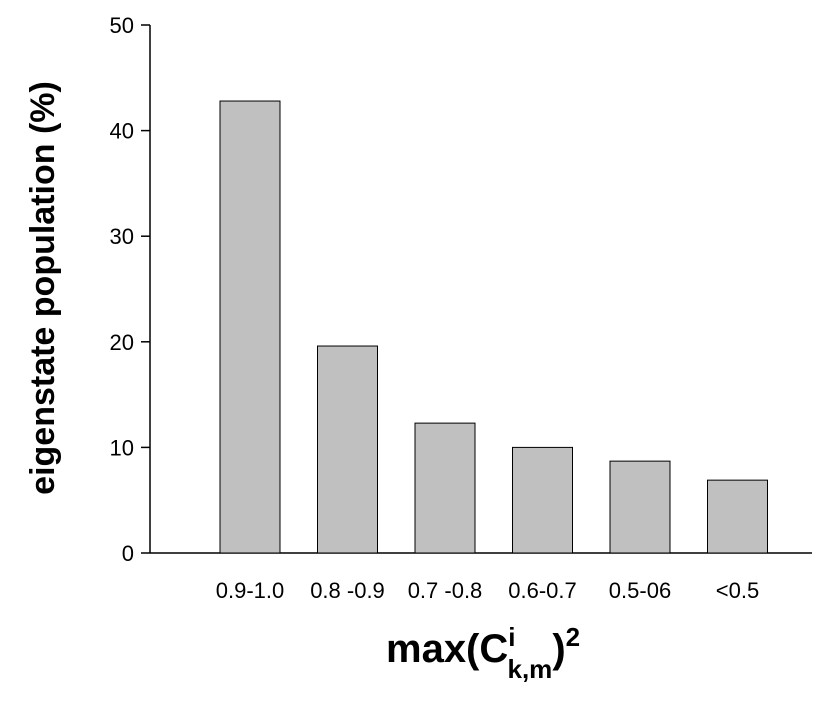 Image resolution: width=824 pixels, height=702 pixels. What do you see at coordinates (43, 288) in the screenshot?
I see `y-axis-label: eigenstate population (%)` at bounding box center [43, 288].